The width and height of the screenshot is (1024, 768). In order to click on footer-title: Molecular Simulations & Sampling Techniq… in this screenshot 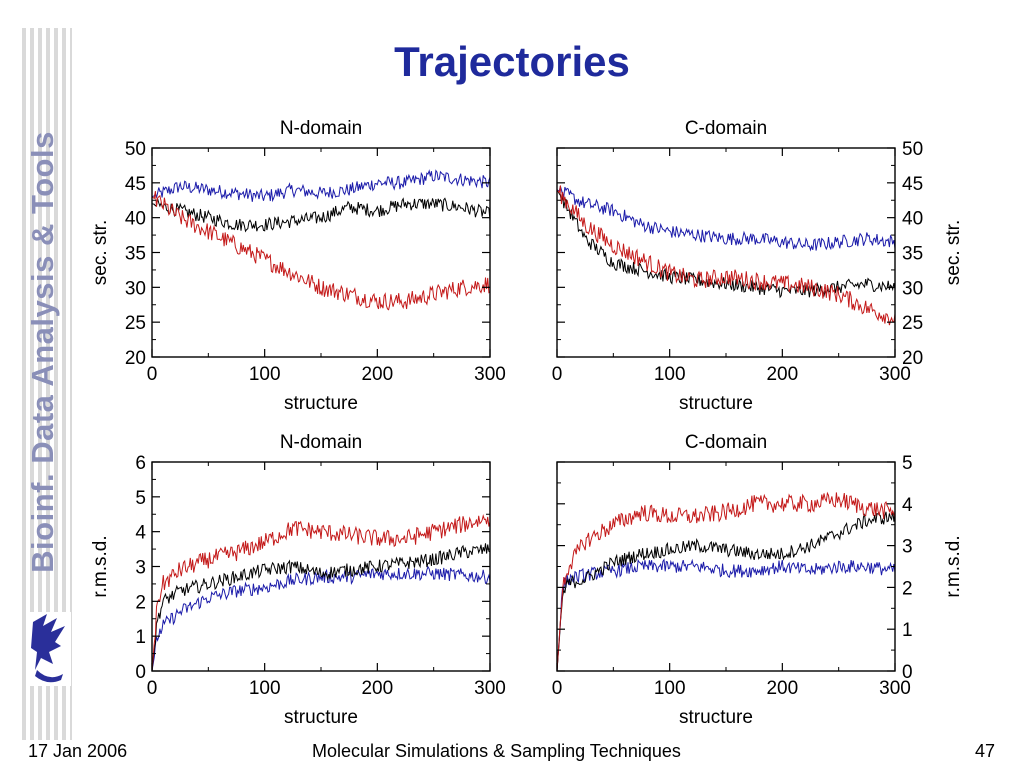, I will do `click(496, 751)`.